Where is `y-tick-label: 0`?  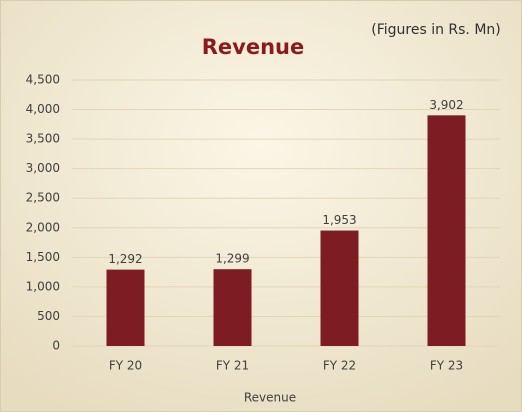
y-tick-label: 0 is located at coordinates (56, 346).